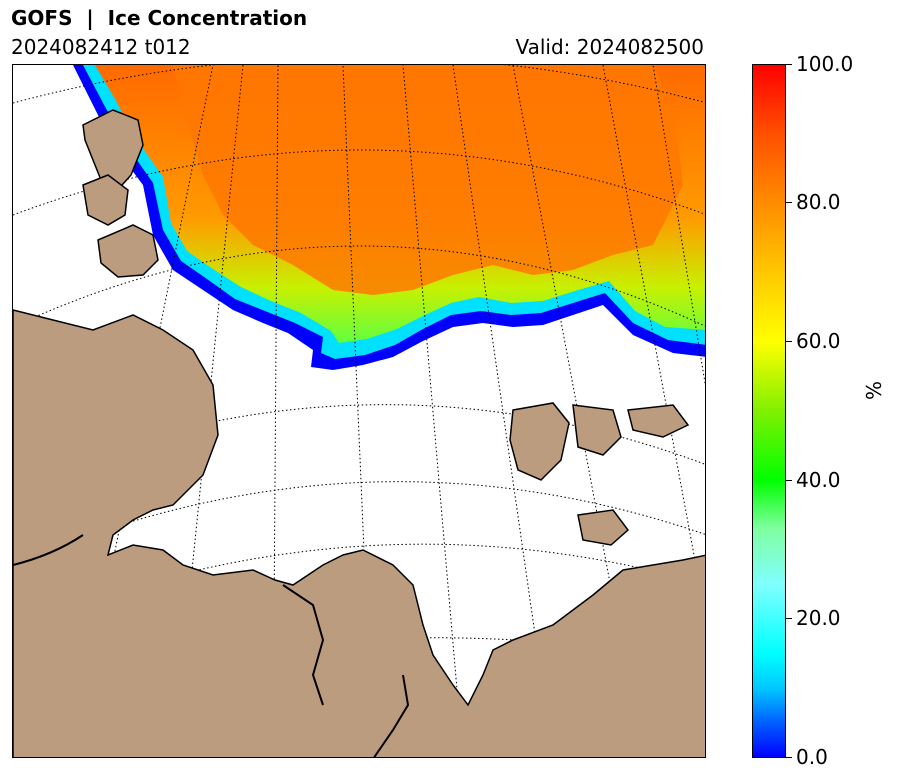 This screenshot has width=897, height=781. Describe the element at coordinates (769, 411) in the screenshot. I see `colorbar` at that location.